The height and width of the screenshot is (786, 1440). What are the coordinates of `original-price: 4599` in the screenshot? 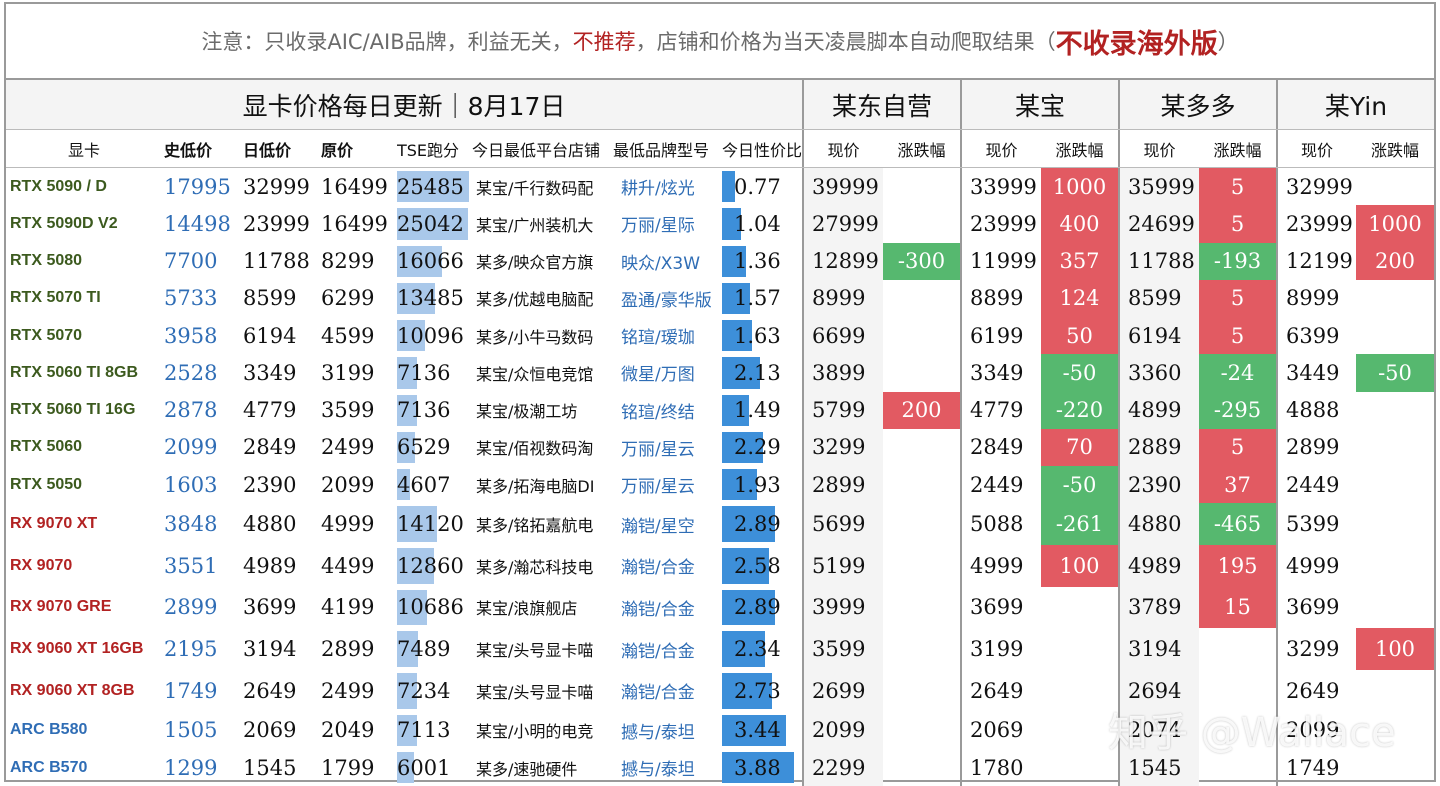 It's located at (348, 335).